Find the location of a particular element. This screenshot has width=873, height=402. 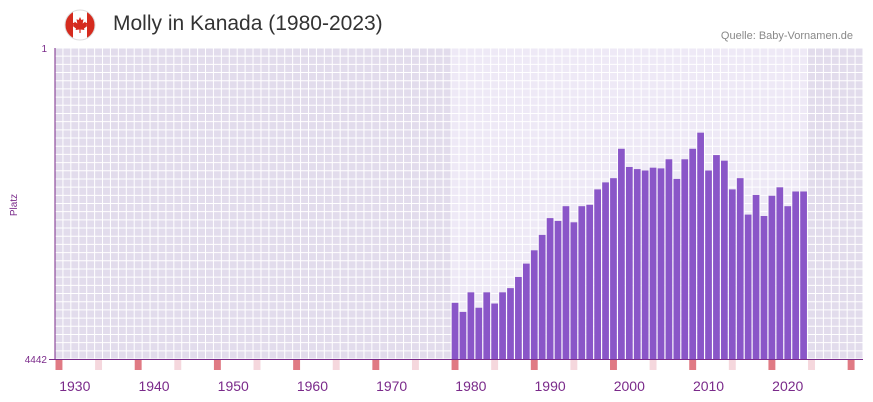

bar-2002 is located at coordinates (645, 264).